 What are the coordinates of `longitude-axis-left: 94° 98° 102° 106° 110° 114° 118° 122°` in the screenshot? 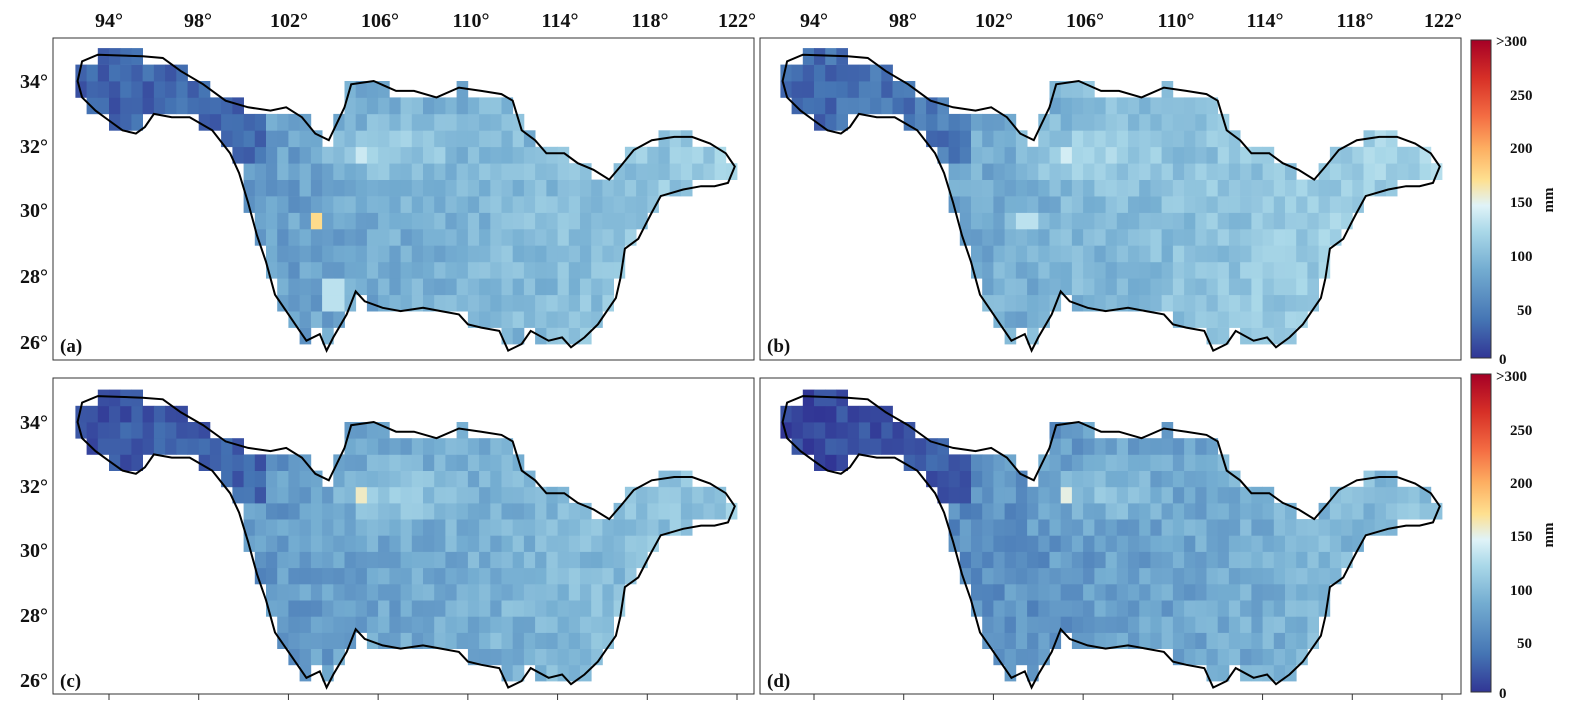 It's located at (425, 21).